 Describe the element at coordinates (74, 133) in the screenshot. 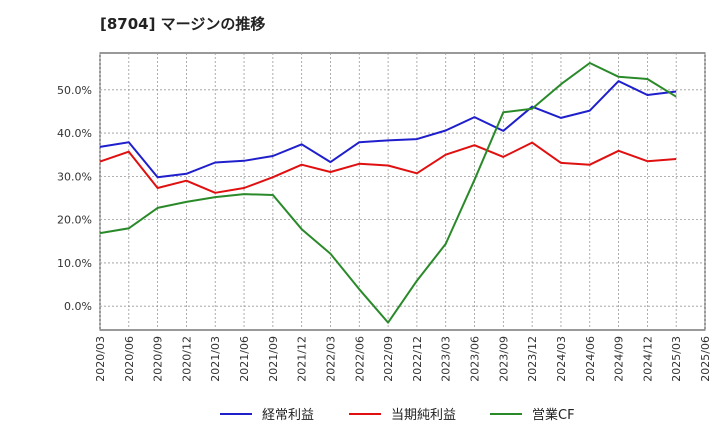

I see `y-tick-label: 40.0%` at that location.